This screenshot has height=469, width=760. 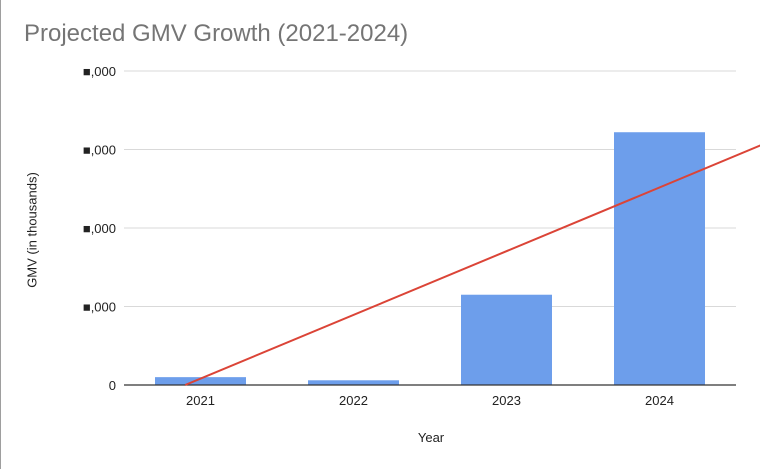 What do you see at coordinates (112, 385) in the screenshot?
I see `y-tick-label: 0` at bounding box center [112, 385].